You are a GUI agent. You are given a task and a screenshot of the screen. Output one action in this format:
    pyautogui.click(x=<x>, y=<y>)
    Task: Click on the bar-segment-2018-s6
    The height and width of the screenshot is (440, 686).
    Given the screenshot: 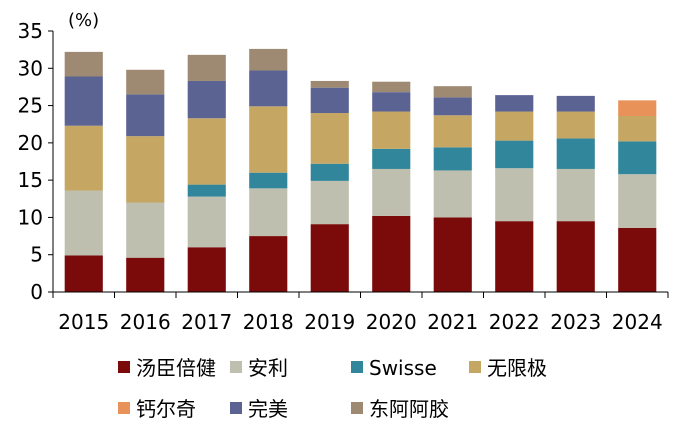 What is the action you would take?
    pyautogui.click(x=268, y=59)
    